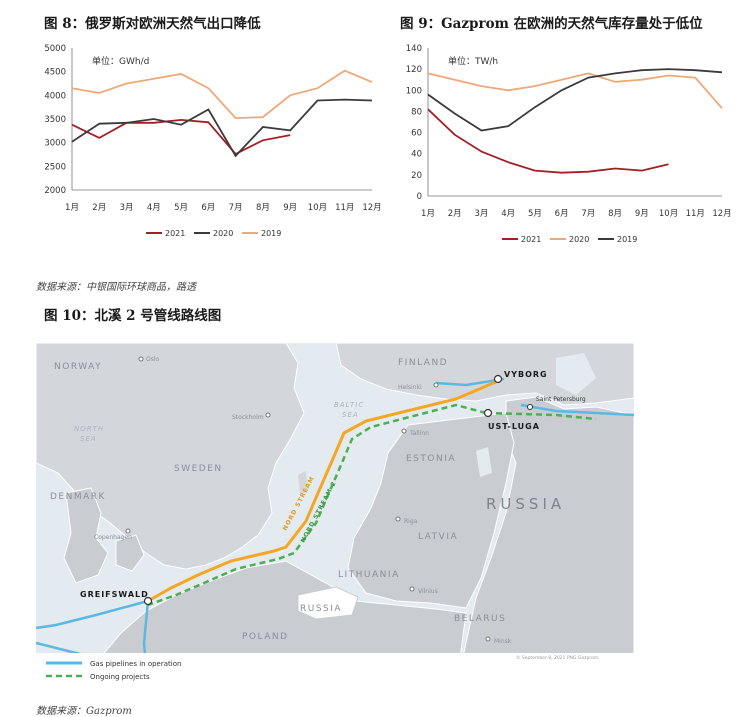  Describe the element at coordinates (130, 553) in the screenshot. I see `land-zealand` at that location.